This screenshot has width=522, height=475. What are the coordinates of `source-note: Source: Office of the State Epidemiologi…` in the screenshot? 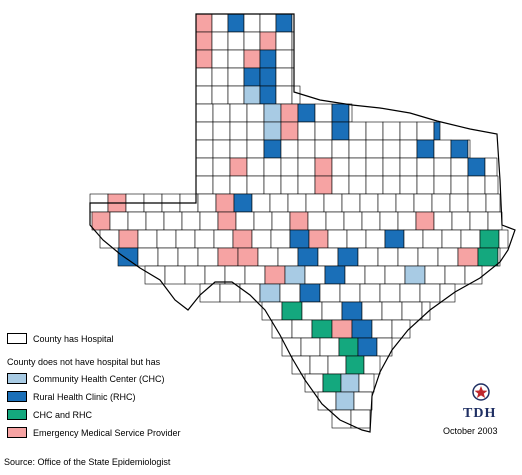 It's located at (87, 462).